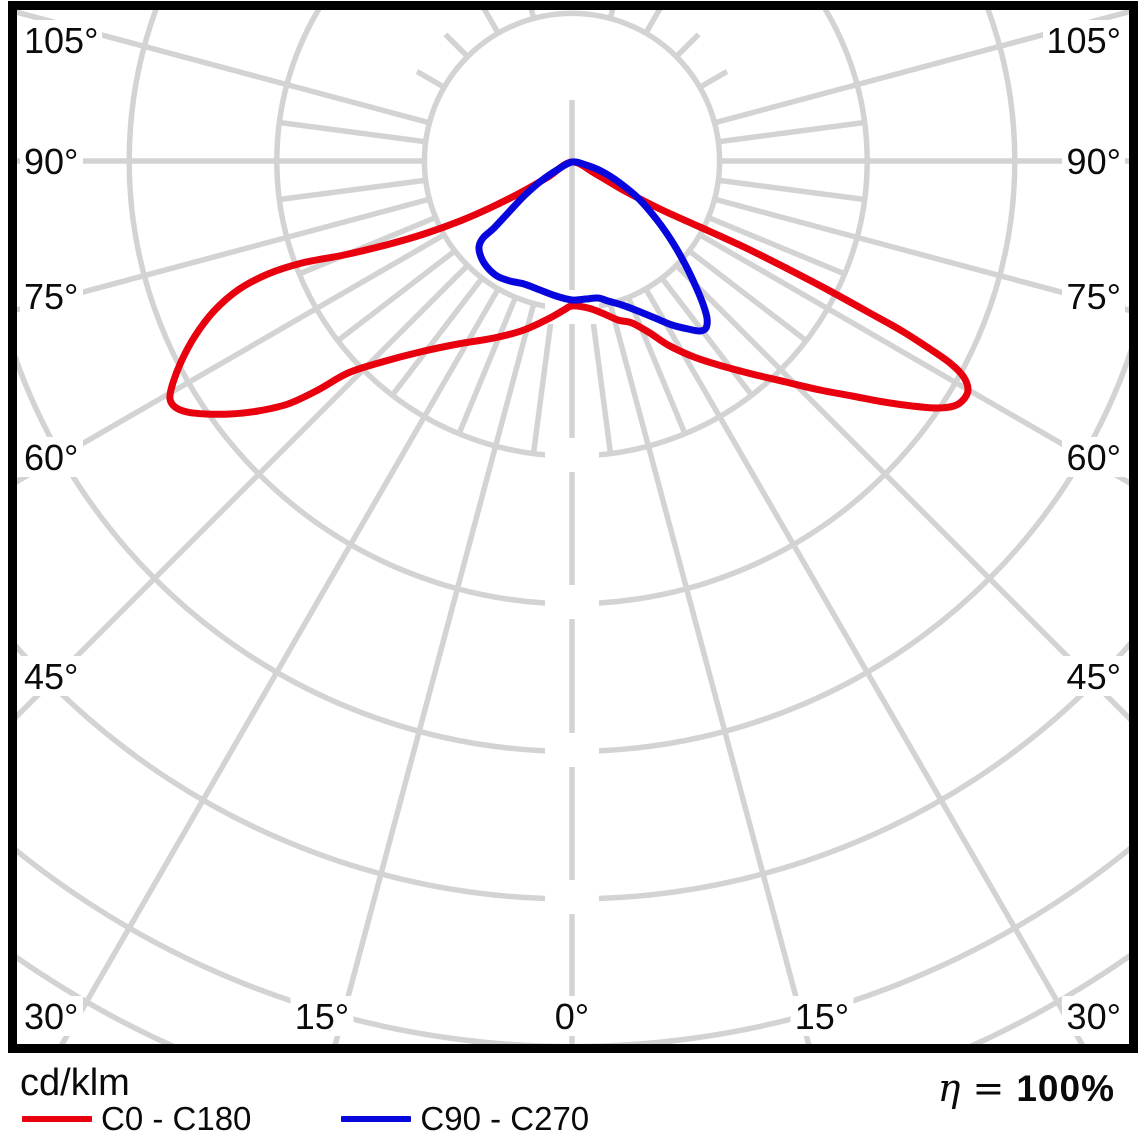 The width and height of the screenshot is (1143, 1143). I want to click on legend-label-c0-c180: C0 - C180, so click(176, 1118).